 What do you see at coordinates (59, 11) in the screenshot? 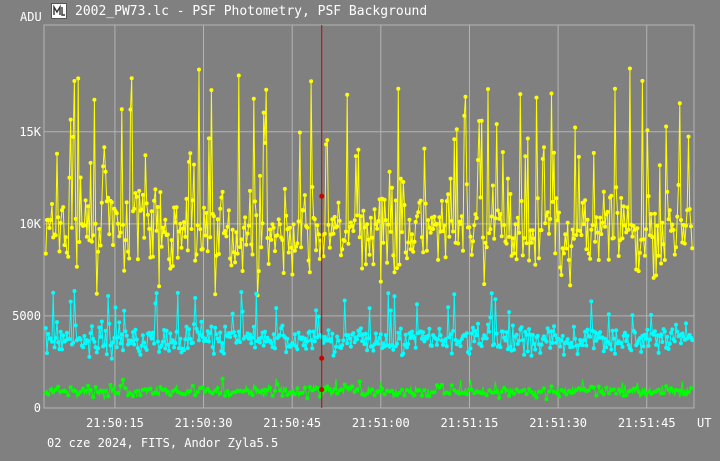
I see `light-curve-app-icon` at bounding box center [59, 11].